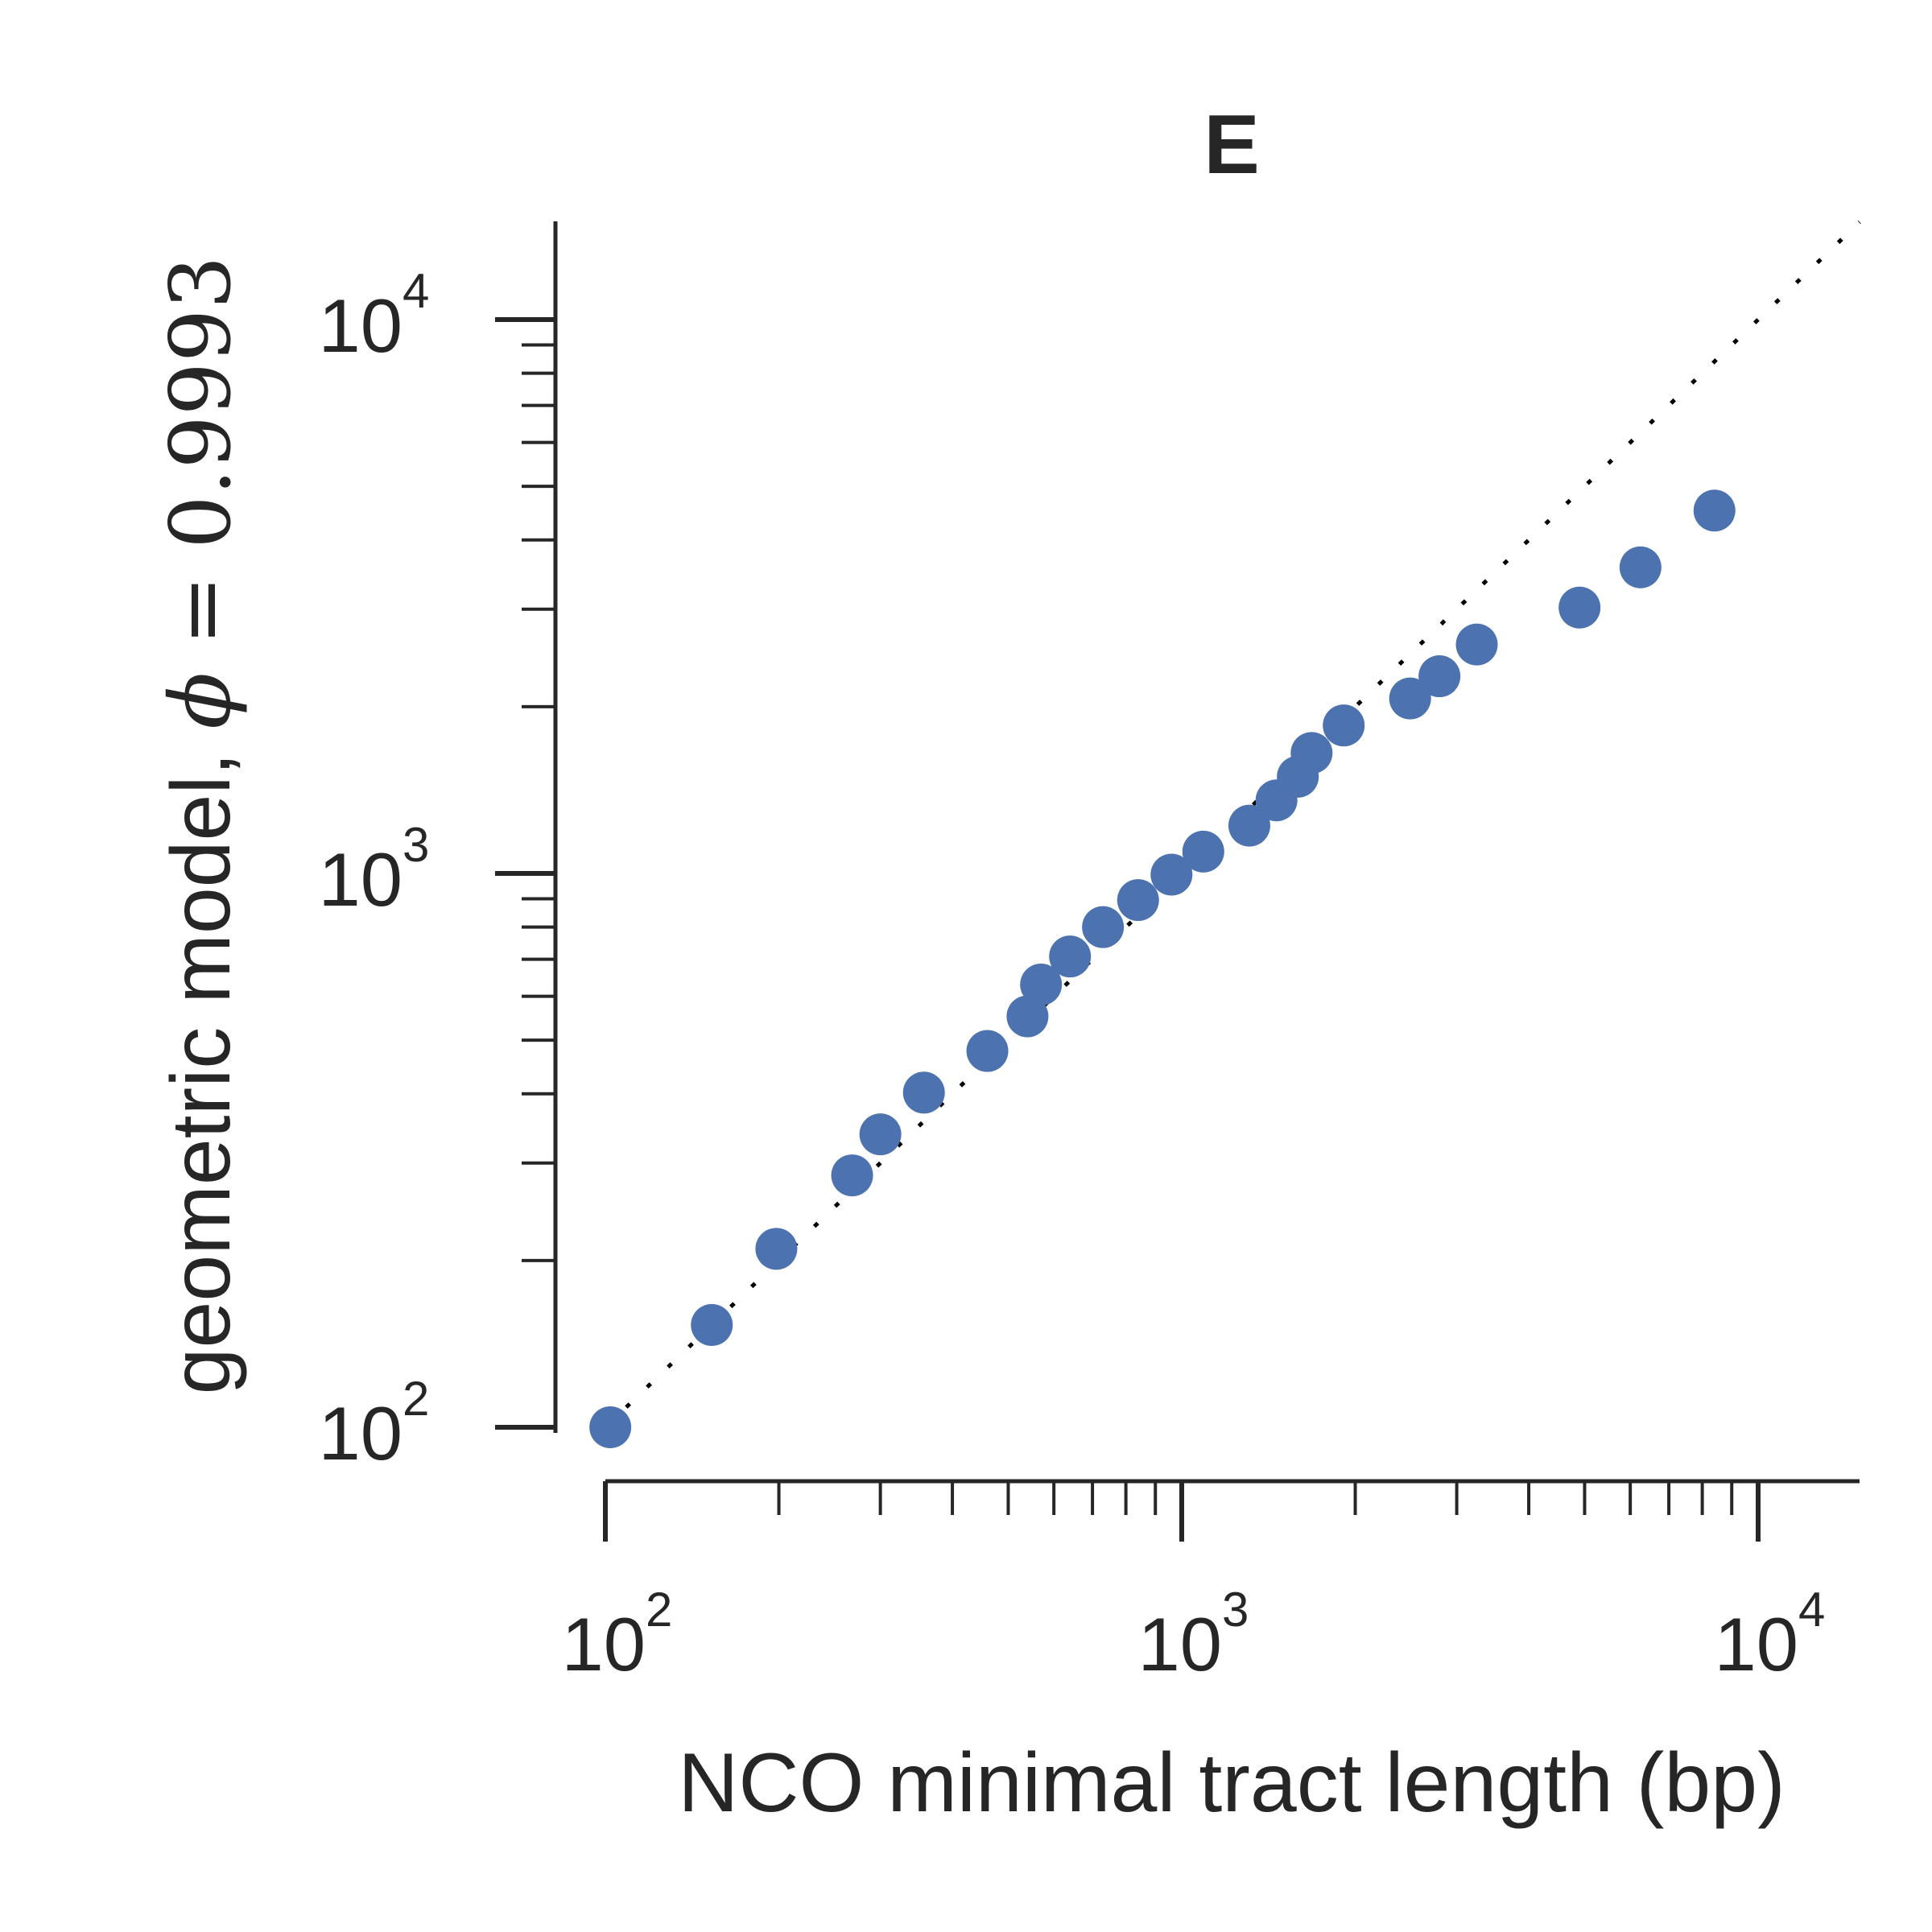  What do you see at coordinates (373, 316) in the screenshot?
I see `y-tick-label: 10⁴` at bounding box center [373, 316].